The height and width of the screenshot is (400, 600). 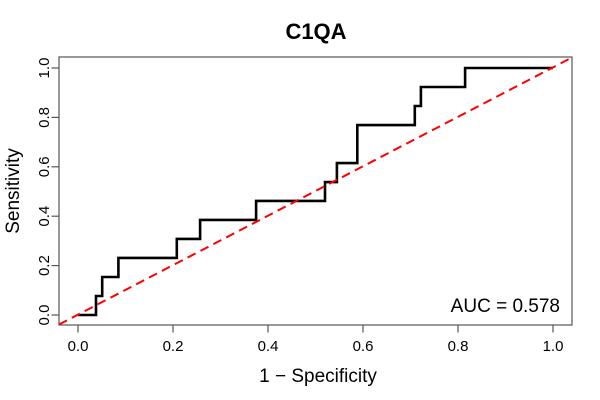 What do you see at coordinates (44, 216) in the screenshot?
I see `y-tick-label: 0.4` at bounding box center [44, 216].